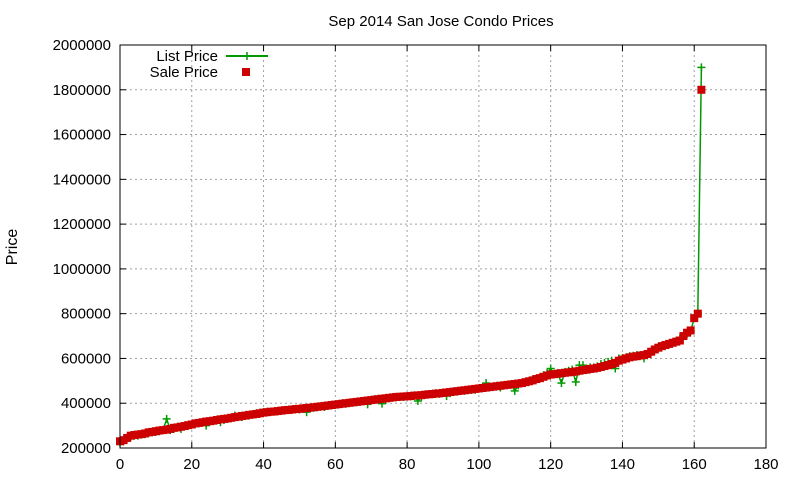 Image resolution: width=800 pixels, height=480 pixels. What do you see at coordinates (694, 464) in the screenshot?
I see `x-tick-label: 160` at bounding box center [694, 464].